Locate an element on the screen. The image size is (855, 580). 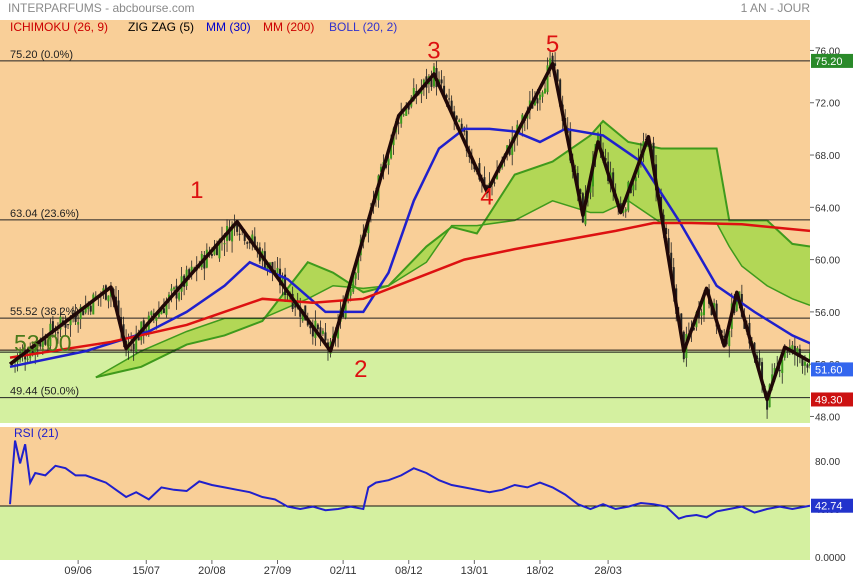
price-tag-label: 49.30 is located at coordinates (829, 400).